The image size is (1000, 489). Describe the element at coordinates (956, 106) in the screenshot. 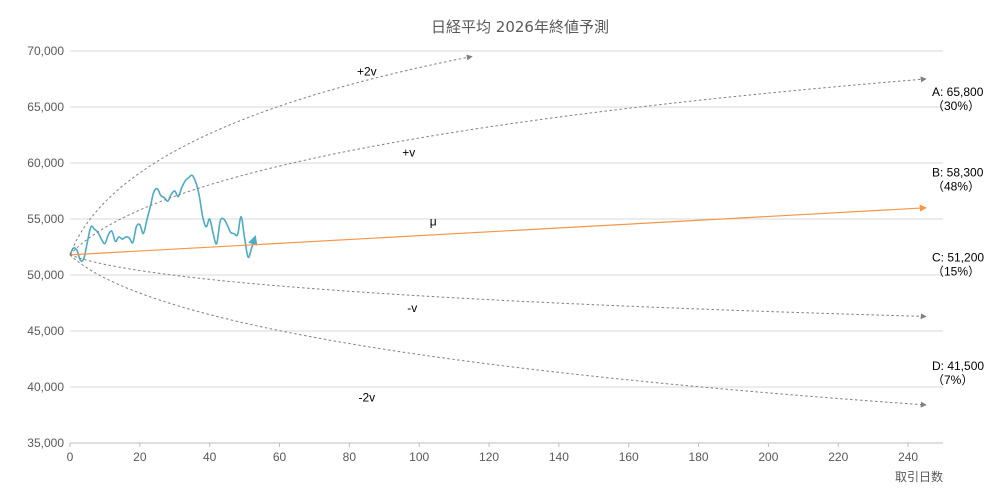

I see `scenario-probability: （30%）` at that location.